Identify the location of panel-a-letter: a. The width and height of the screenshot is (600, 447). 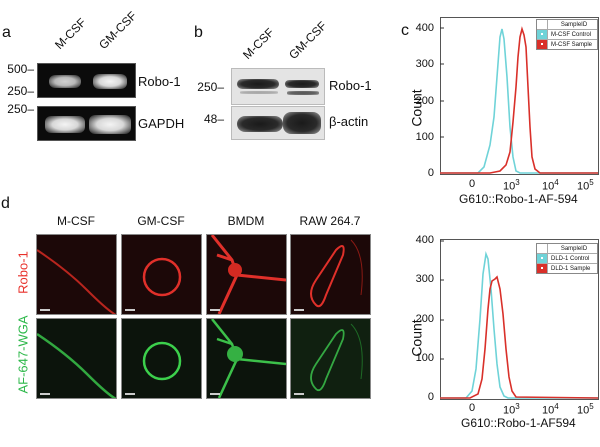
(6, 32).